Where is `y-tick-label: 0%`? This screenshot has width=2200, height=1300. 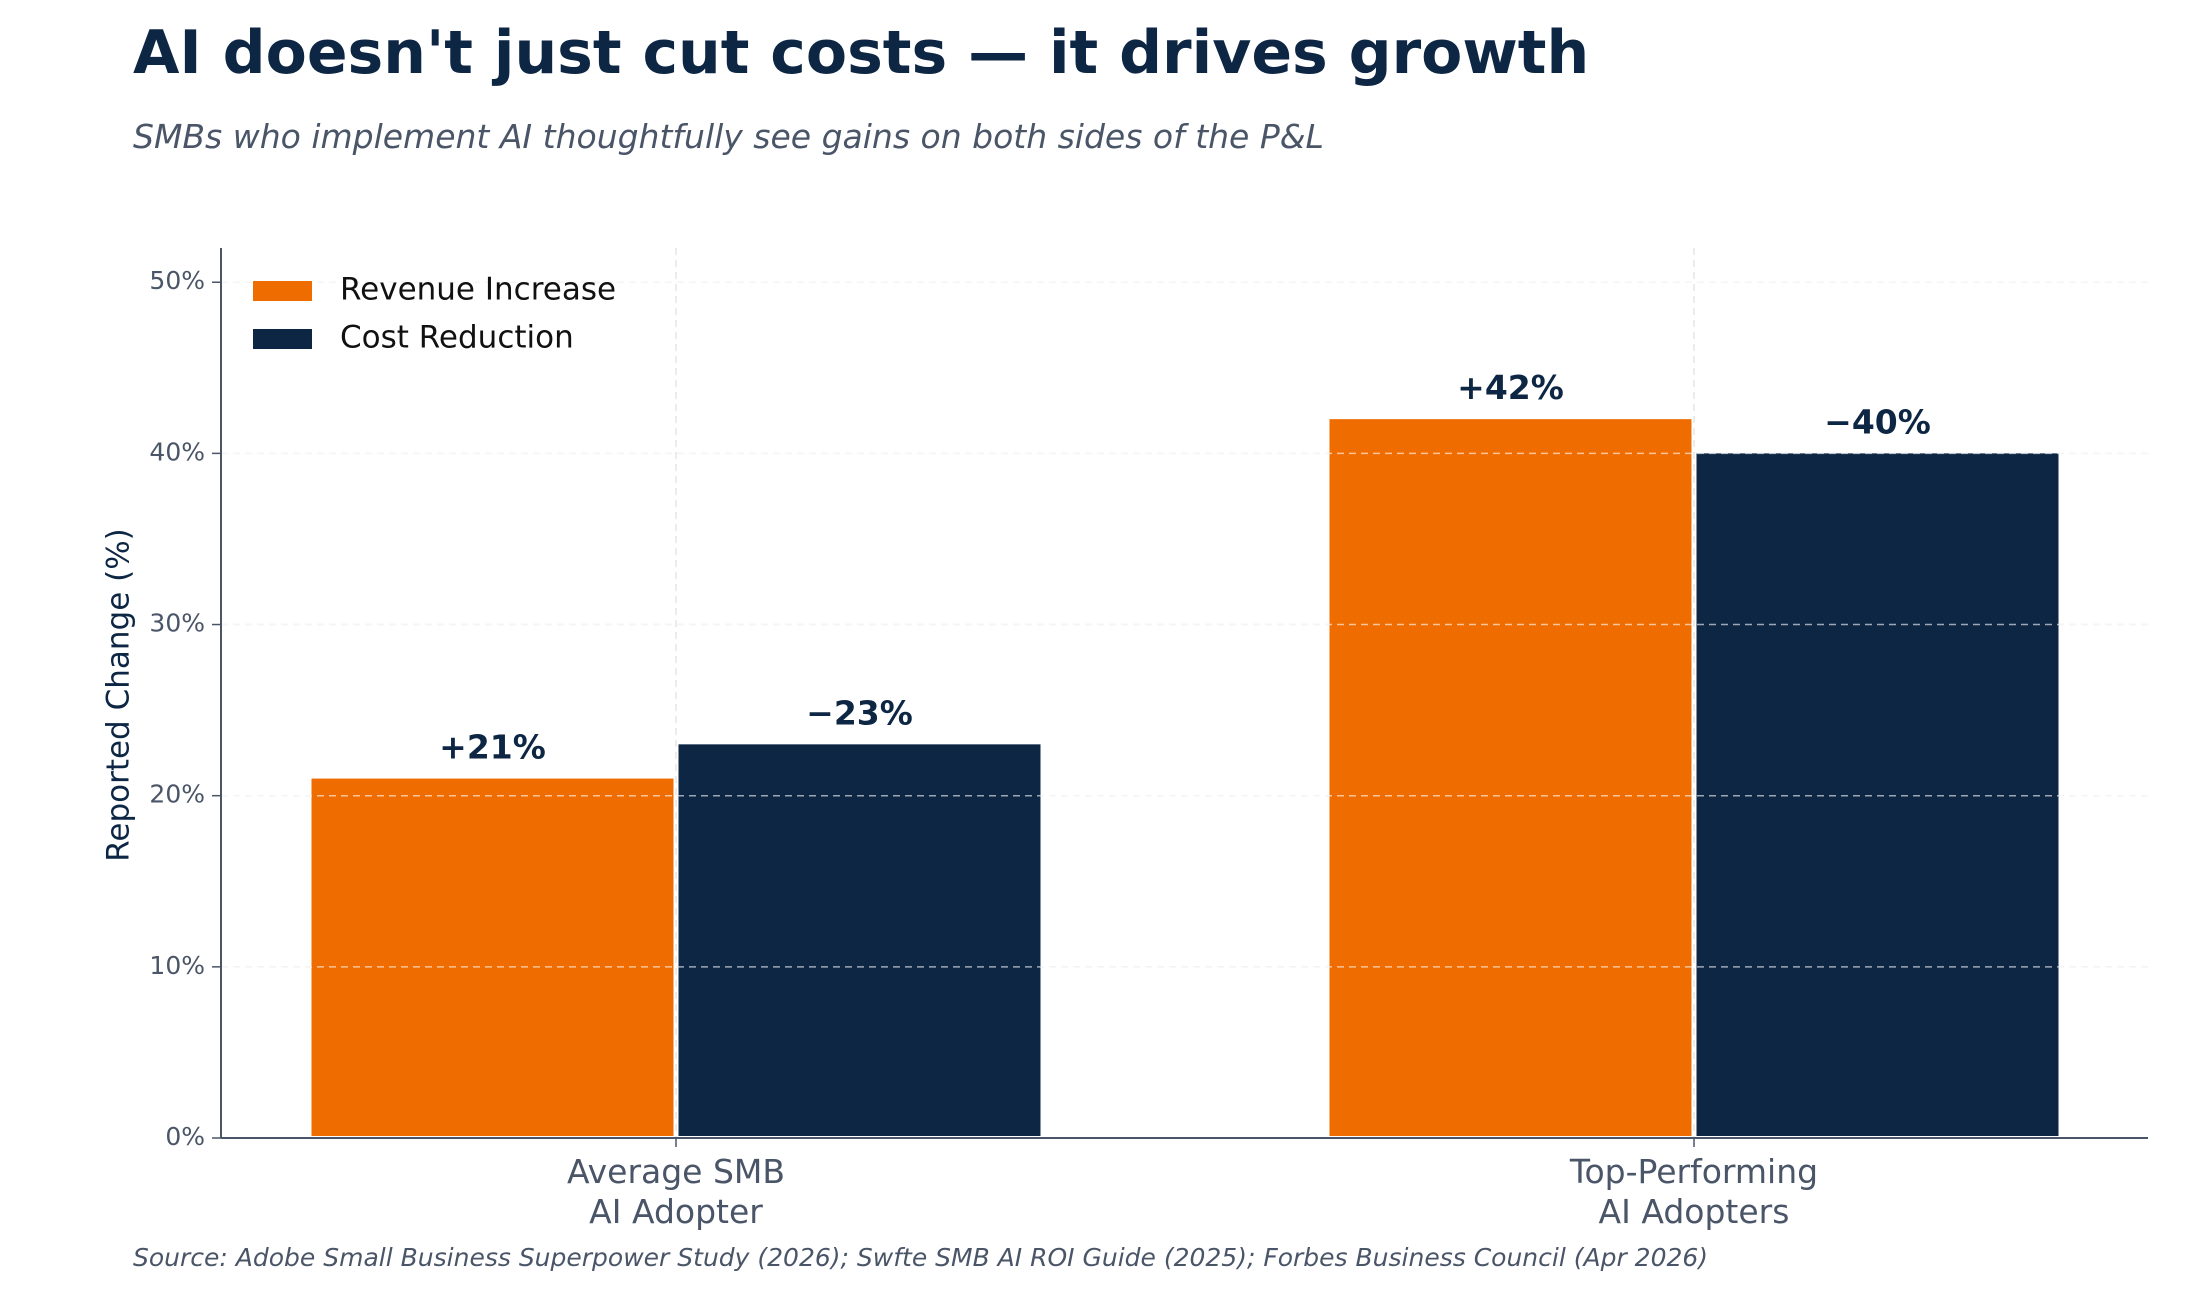 y-tick-label: 0% is located at coordinates (185, 1136).